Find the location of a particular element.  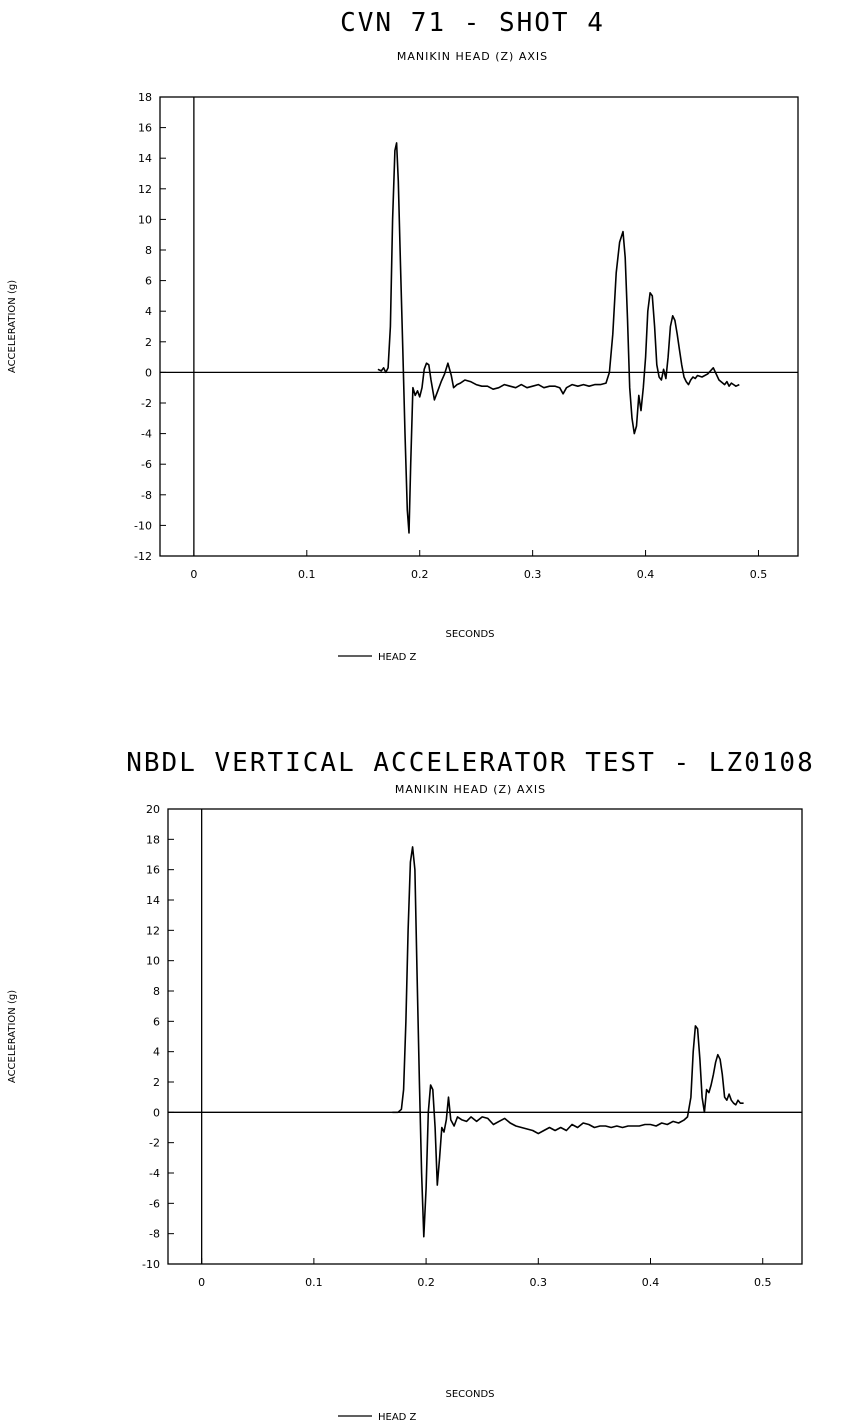

y-tick-label: 20 is located at coordinates (153, 809).